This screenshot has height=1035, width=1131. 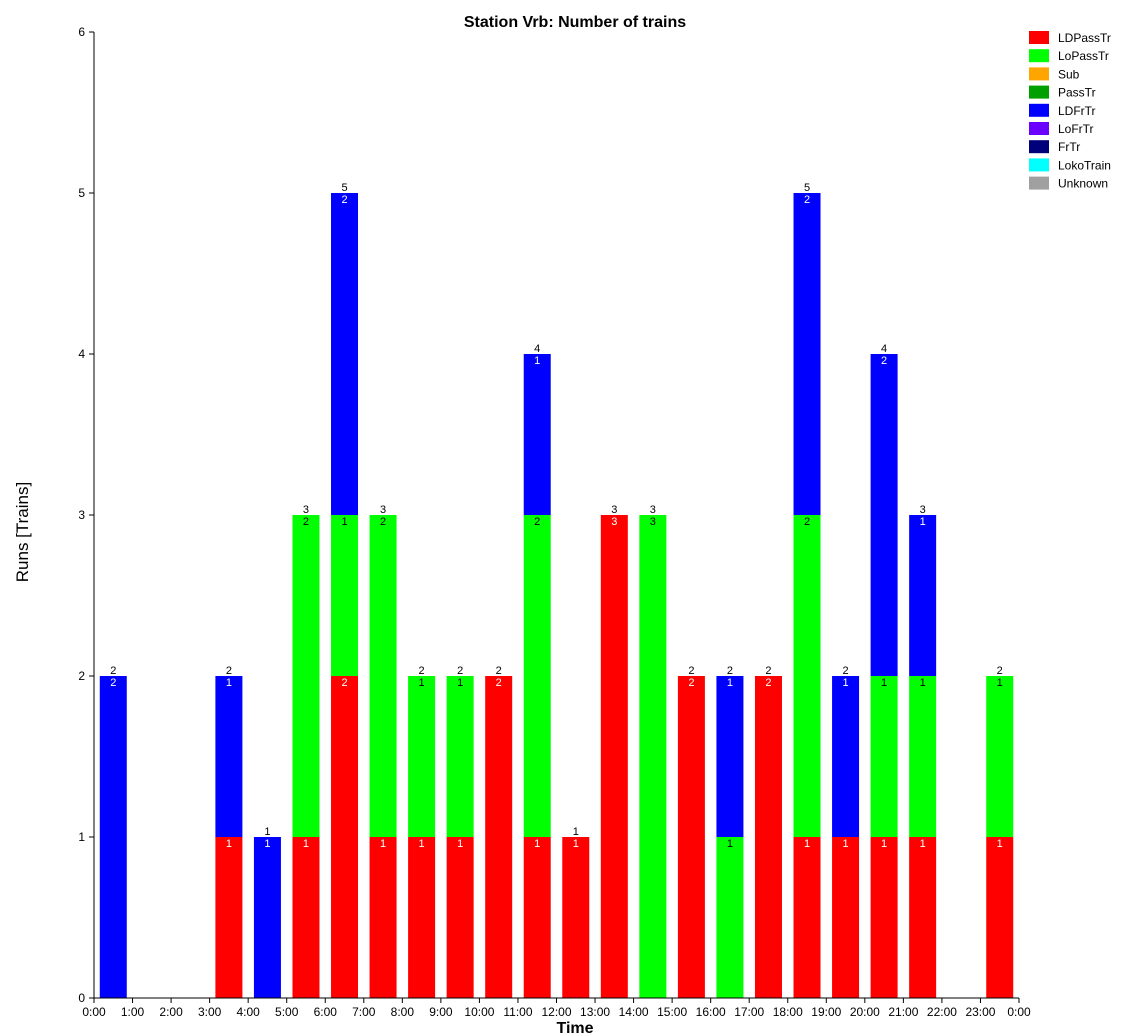 What do you see at coordinates (575, 22) in the screenshot?
I see `chart-title: Station Vrb: Number of trains` at bounding box center [575, 22].